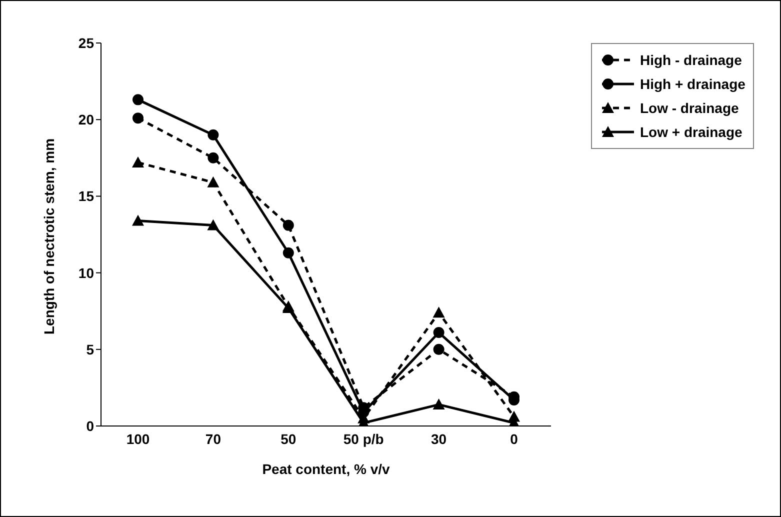 Image resolution: width=781 pixels, height=517 pixels. I want to click on x-tick-label: 30, so click(439, 438).